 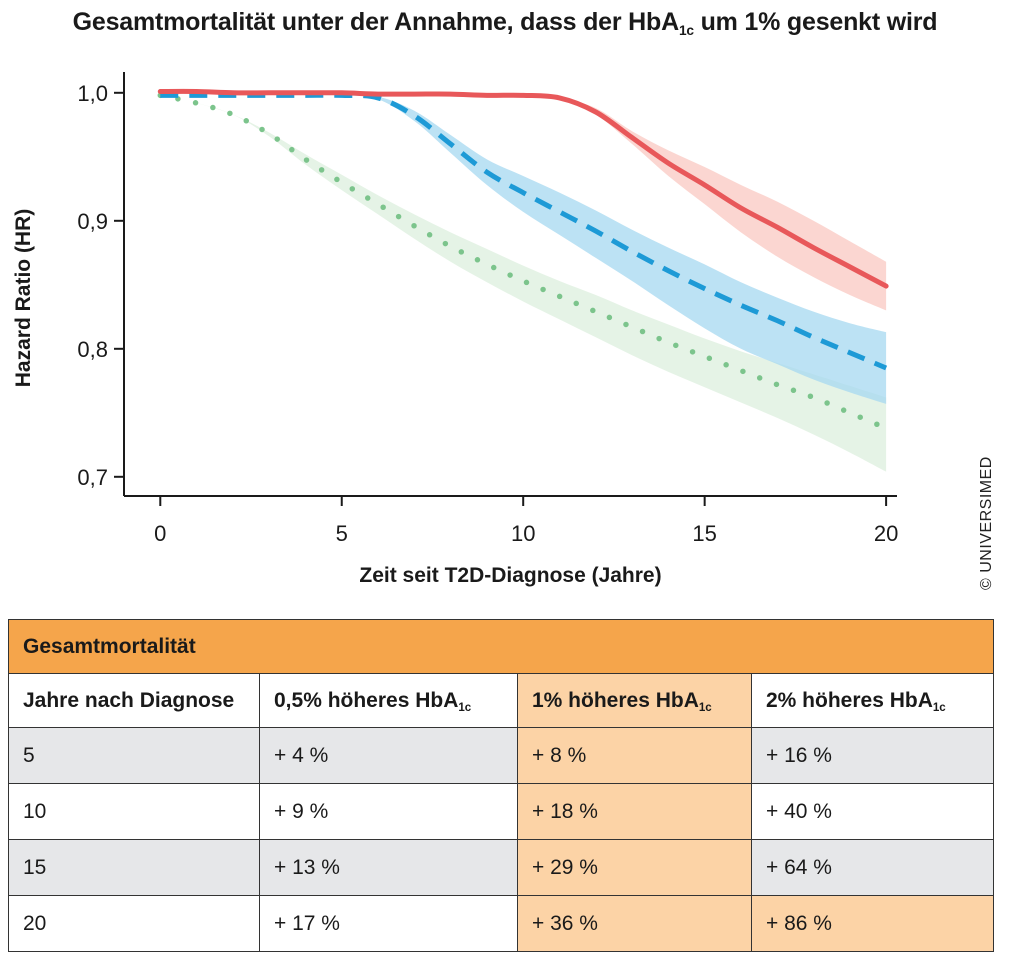 I want to click on table-cell: + 18 %, so click(x=634, y=811).